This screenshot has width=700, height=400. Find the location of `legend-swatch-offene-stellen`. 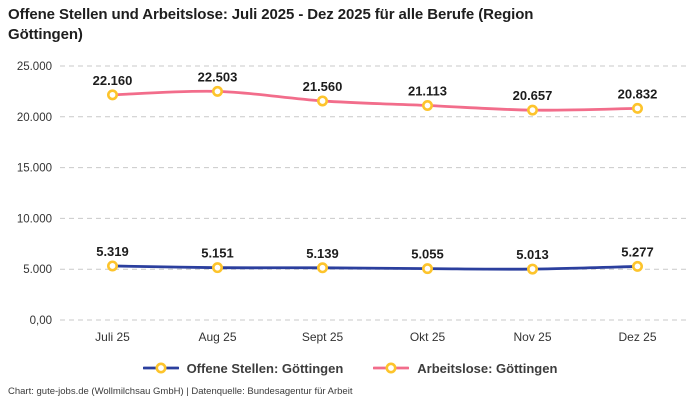

legend-swatch-offene-stellen is located at coordinates (160, 368).